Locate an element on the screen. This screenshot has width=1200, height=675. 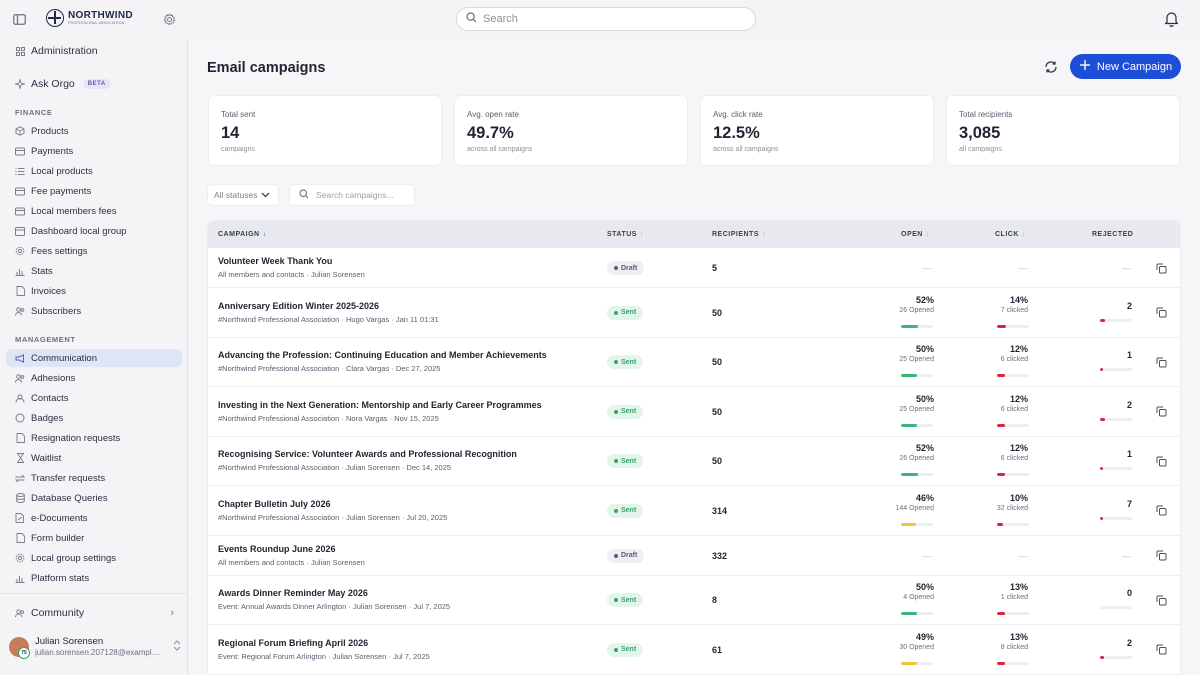
grid-icon is located at coordinates (20, 51).